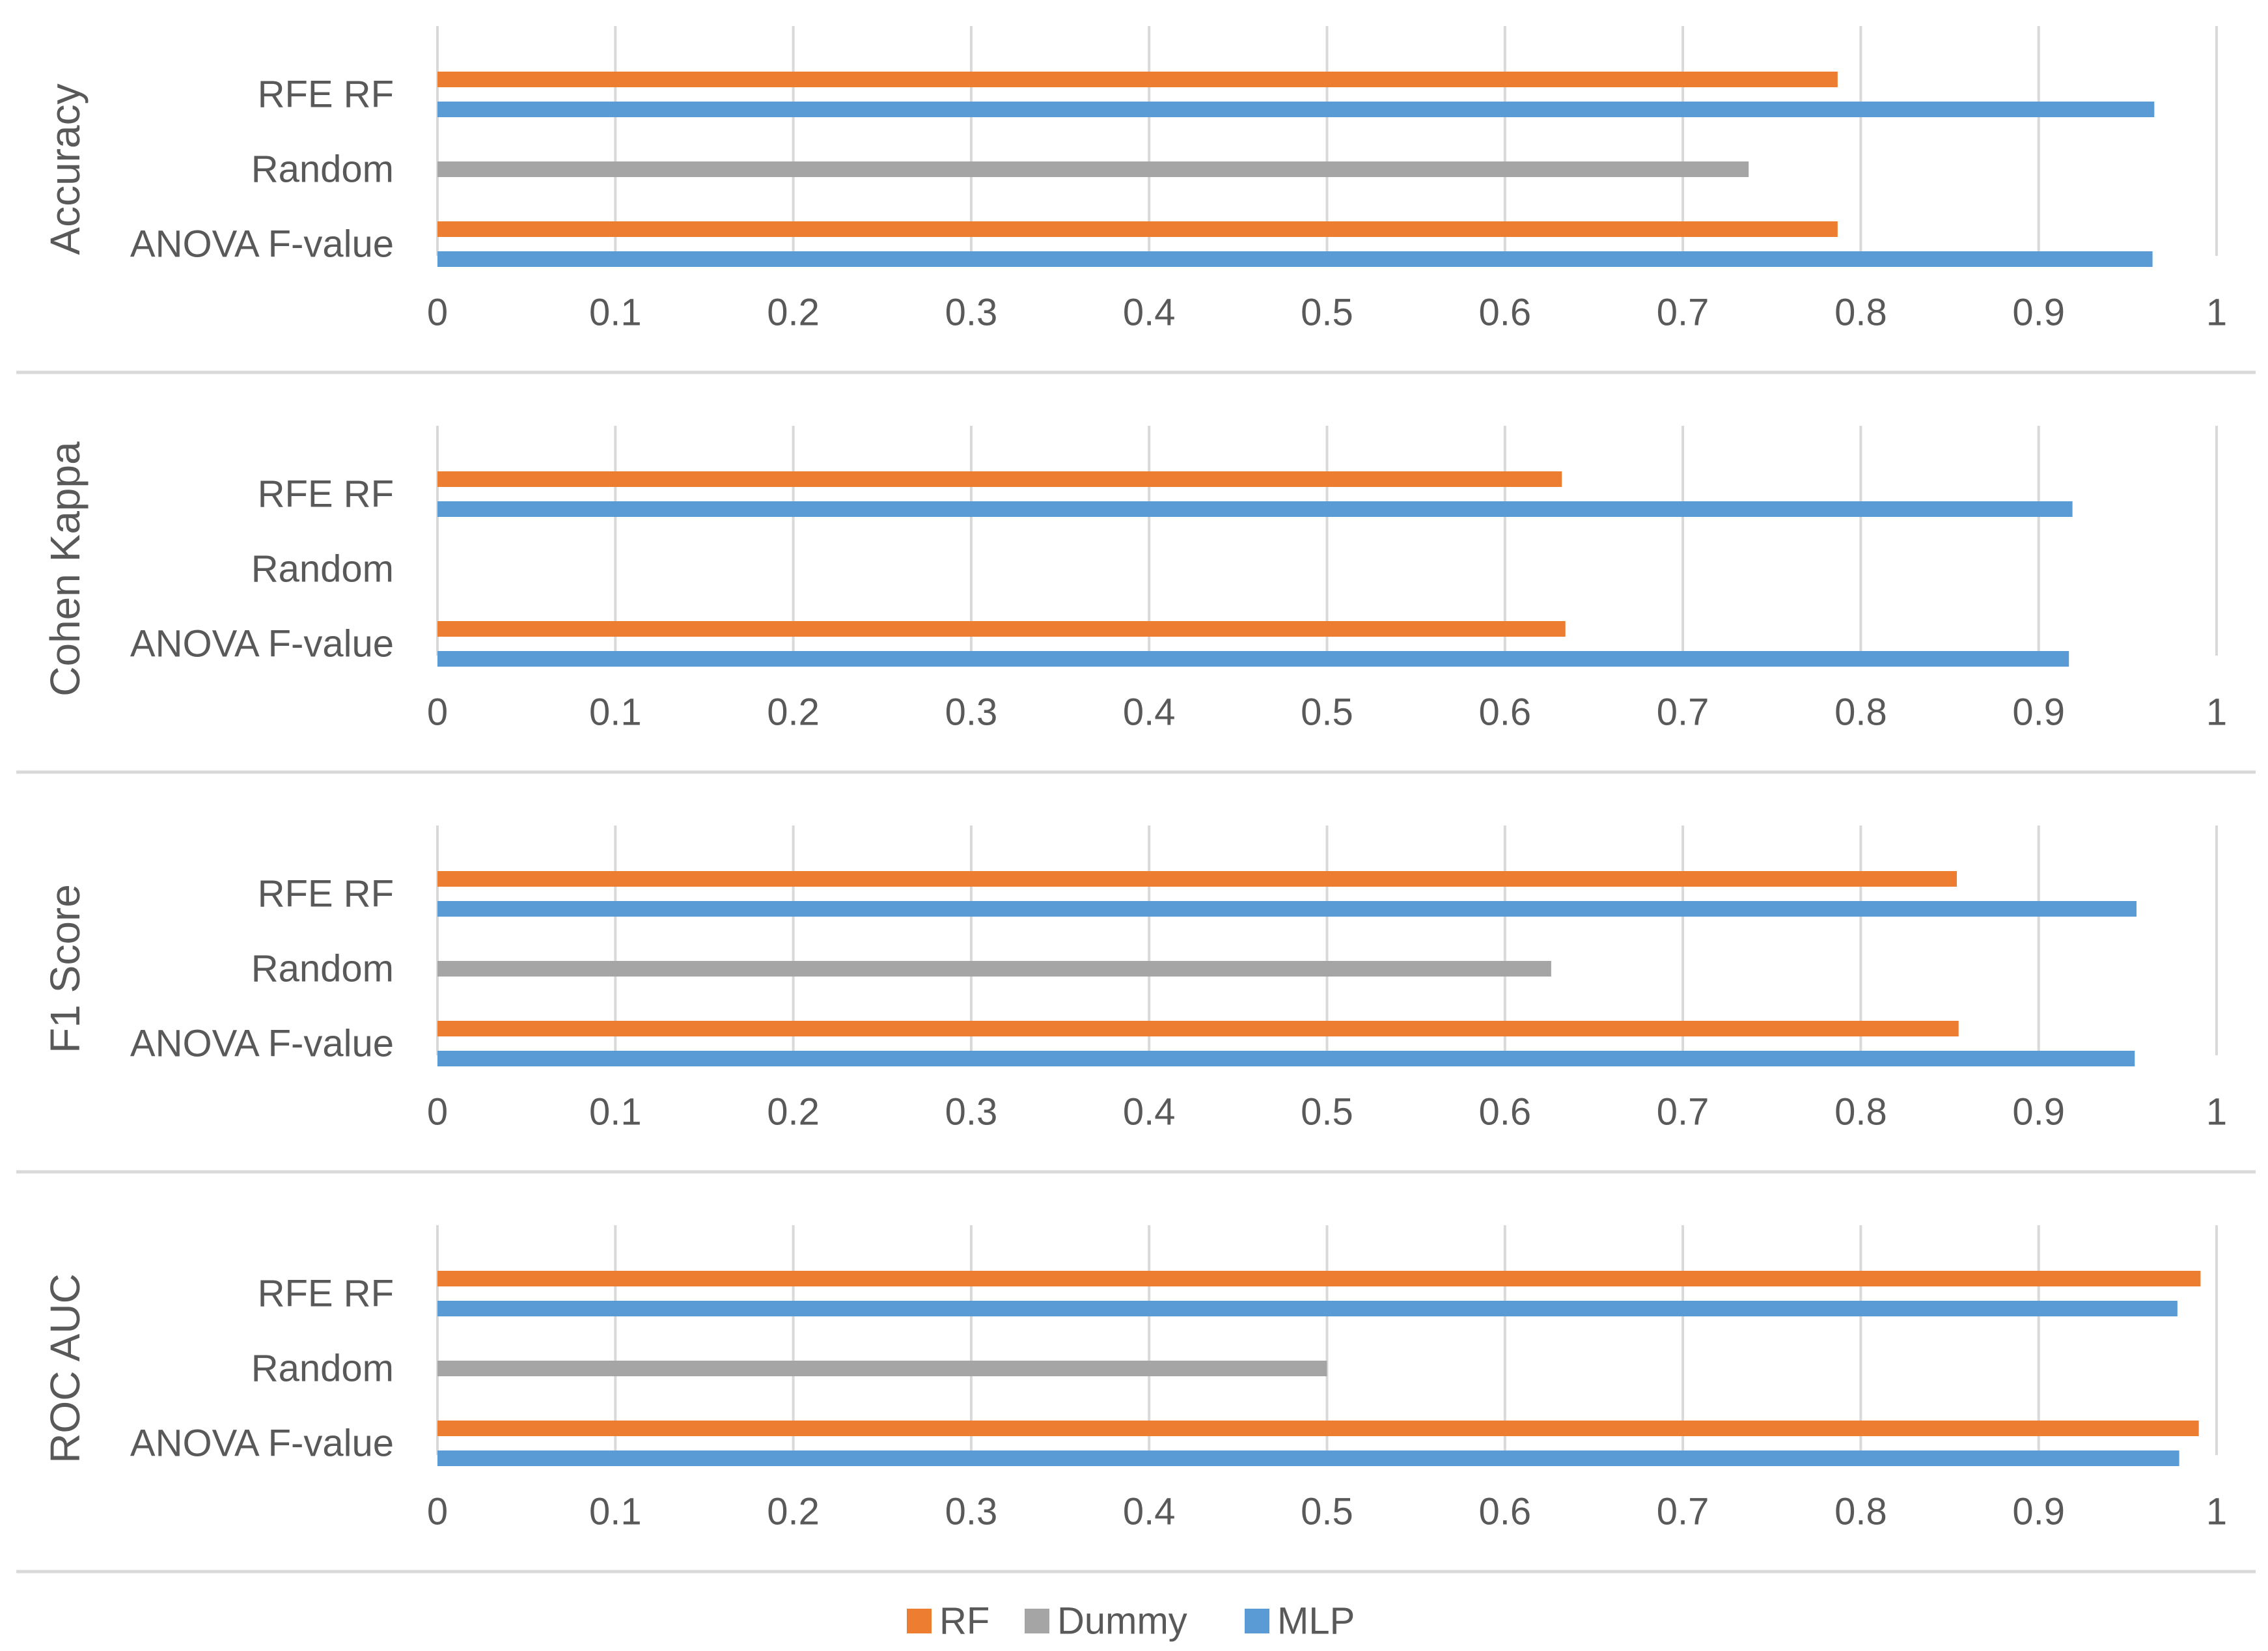 This screenshot has width=2268, height=1651. What do you see at coordinates (1316, 1621) in the screenshot?
I see `legend-label-mlp: MLP` at bounding box center [1316, 1621].